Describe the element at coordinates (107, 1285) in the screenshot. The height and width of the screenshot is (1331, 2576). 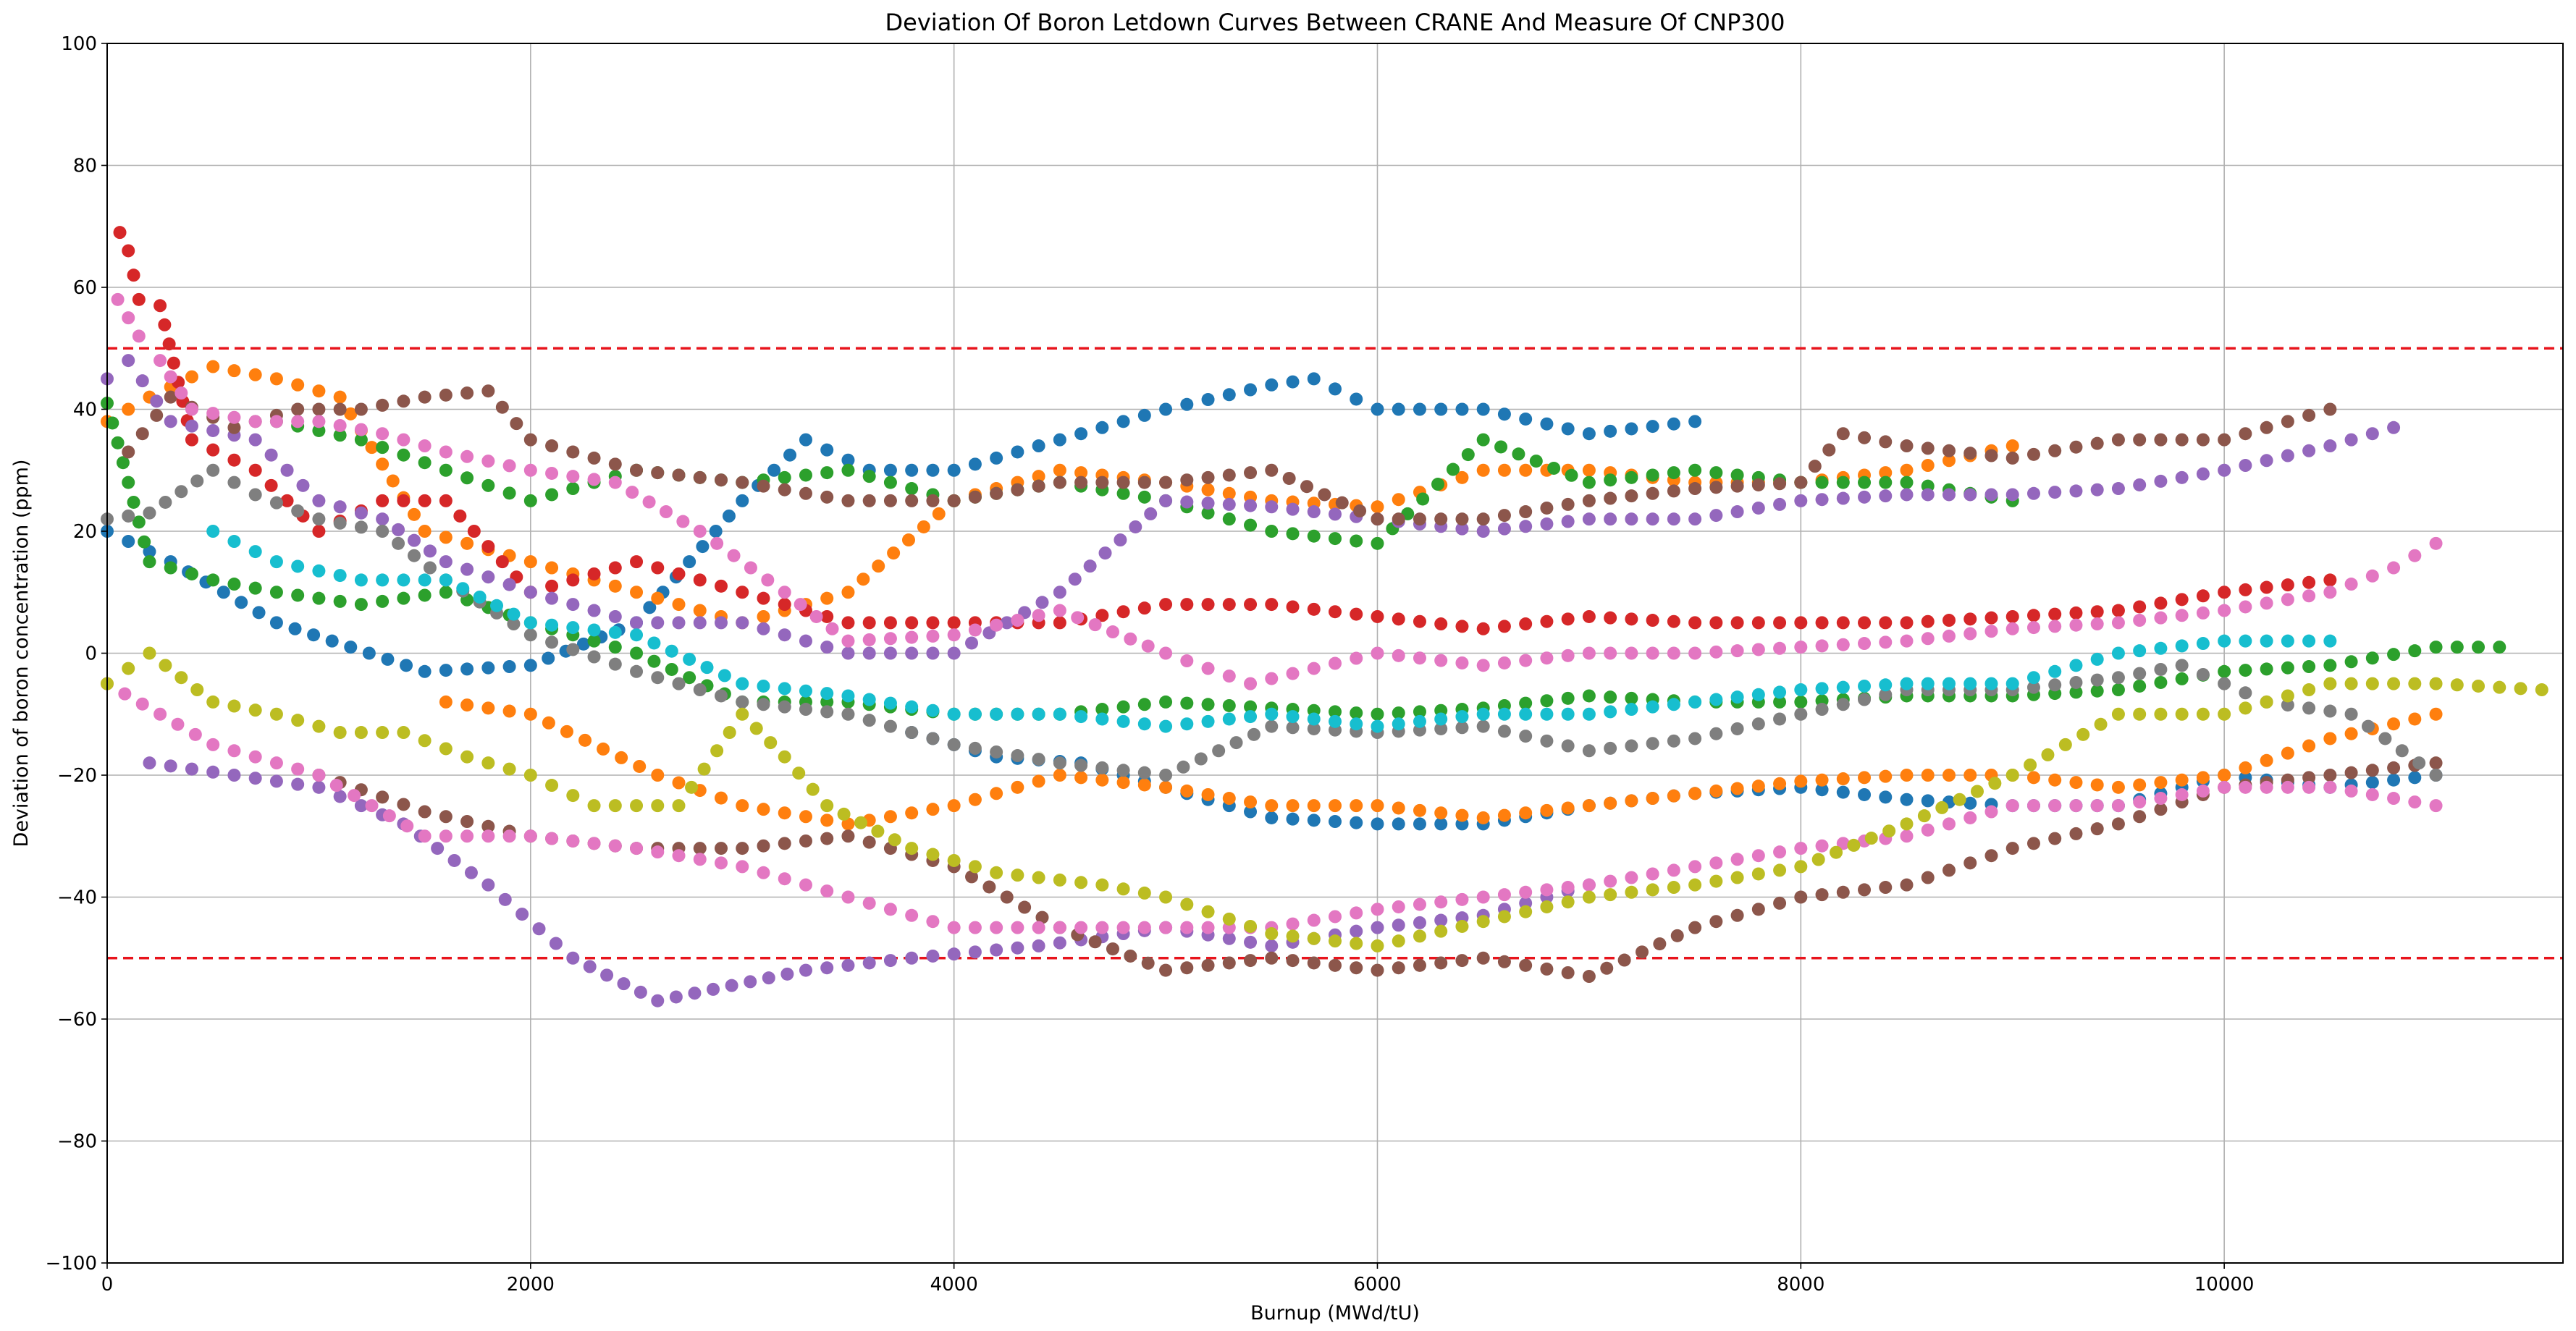
I see `x-tick-label: 0` at that location.